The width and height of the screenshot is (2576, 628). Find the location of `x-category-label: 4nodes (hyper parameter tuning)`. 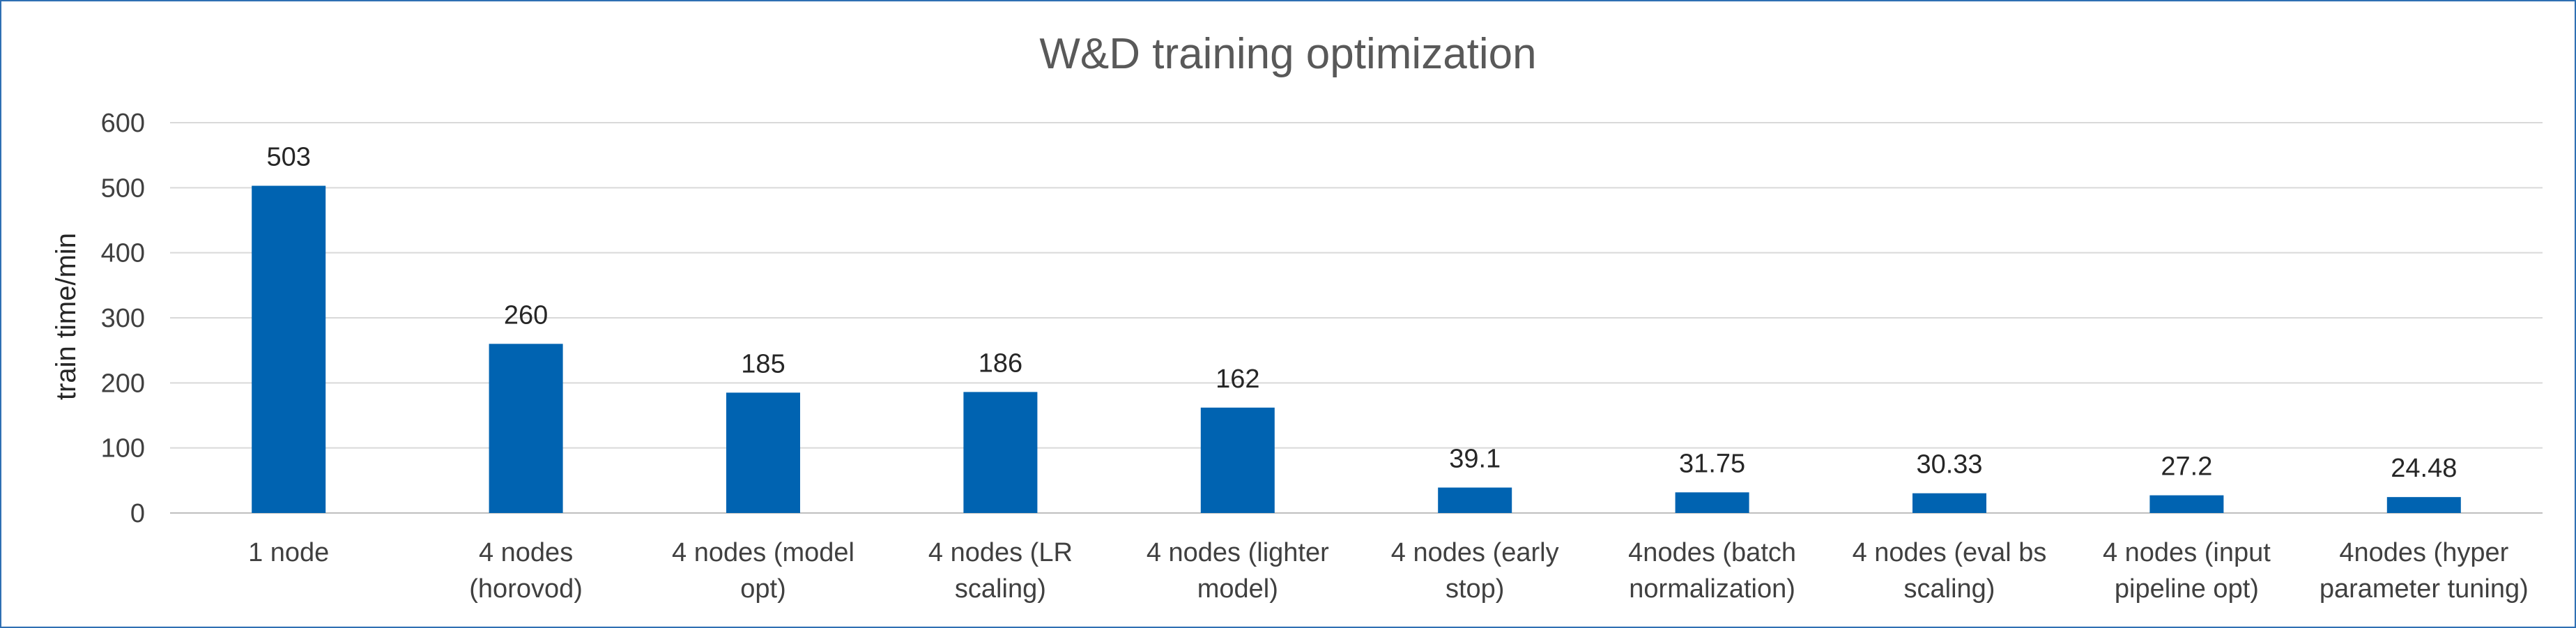

x-category-label: 4nodes (hyper parameter tuning) is located at coordinates (2424, 571).